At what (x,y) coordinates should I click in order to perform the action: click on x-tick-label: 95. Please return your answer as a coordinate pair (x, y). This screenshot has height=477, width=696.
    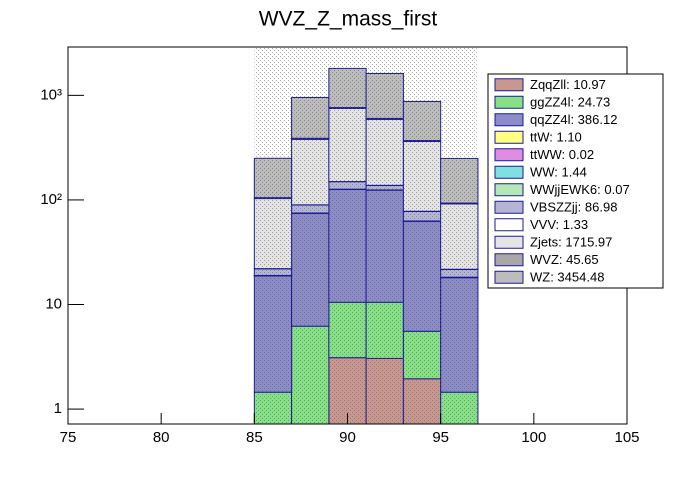
    Looking at the image, I should click on (440, 437).